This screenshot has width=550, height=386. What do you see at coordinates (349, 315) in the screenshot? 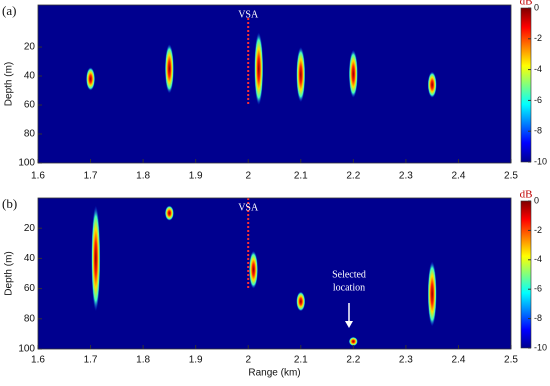
I see `selected-arrow` at bounding box center [349, 315].